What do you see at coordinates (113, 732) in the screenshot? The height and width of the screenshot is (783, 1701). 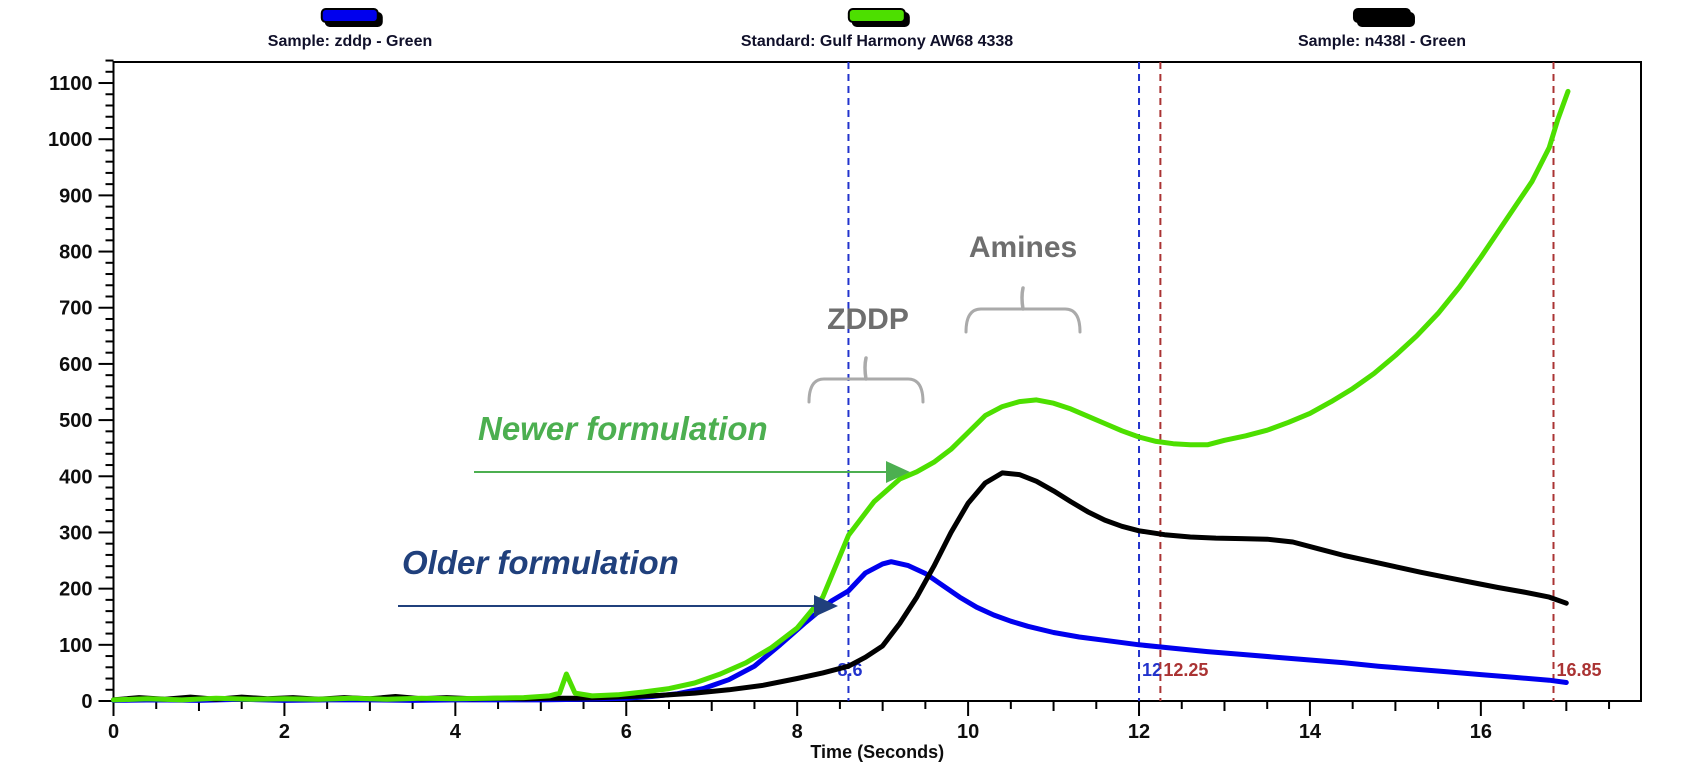 I see `x-tick-label: 0` at bounding box center [113, 732].